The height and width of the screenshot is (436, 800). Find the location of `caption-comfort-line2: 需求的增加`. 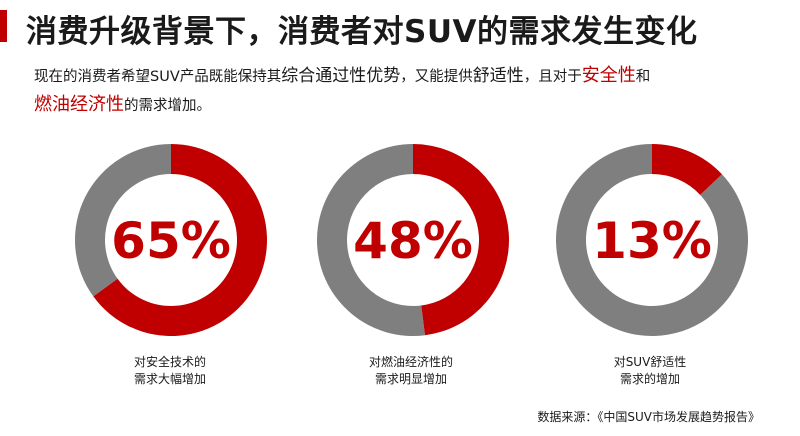

caption-comfort-line2: 需求的增加 is located at coordinates (649, 379).